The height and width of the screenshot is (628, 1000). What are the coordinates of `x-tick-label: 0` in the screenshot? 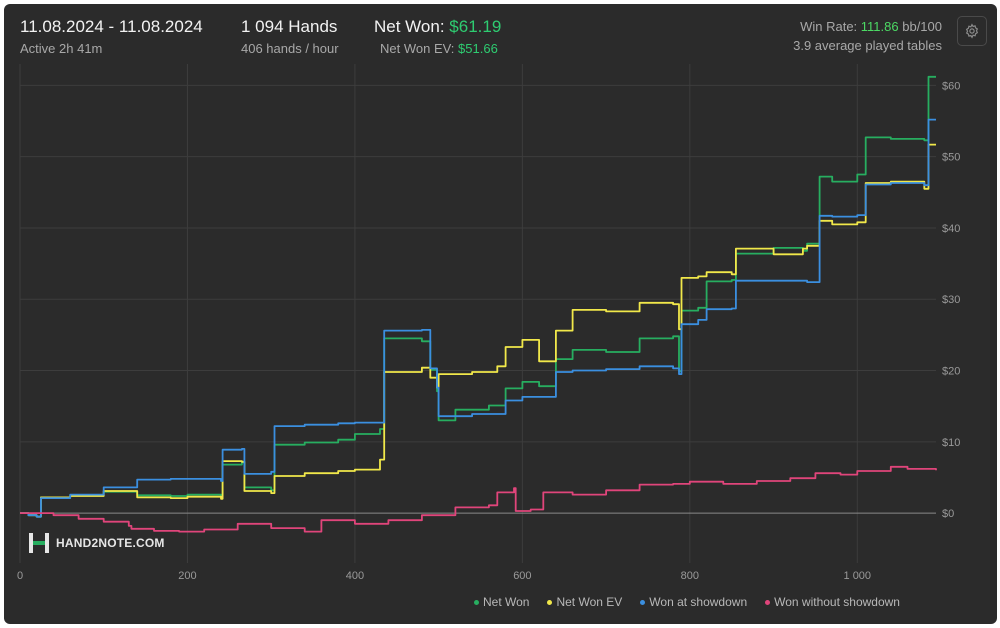 It's located at (20, 576).